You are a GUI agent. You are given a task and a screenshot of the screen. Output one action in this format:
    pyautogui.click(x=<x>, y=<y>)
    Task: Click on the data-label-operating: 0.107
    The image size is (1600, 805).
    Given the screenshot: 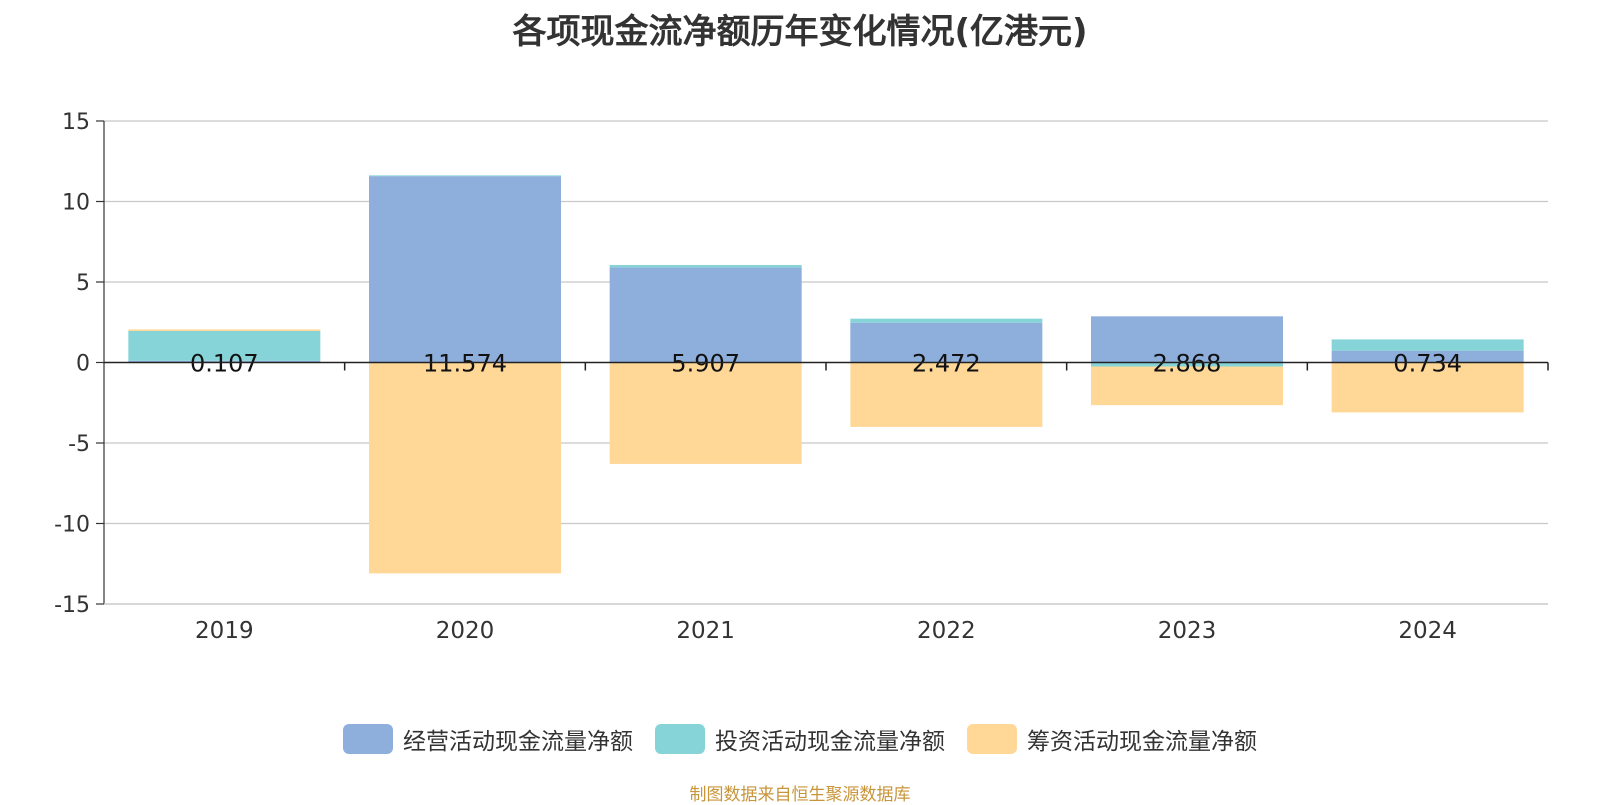 What is the action you would take?
    pyautogui.click(x=224, y=364)
    